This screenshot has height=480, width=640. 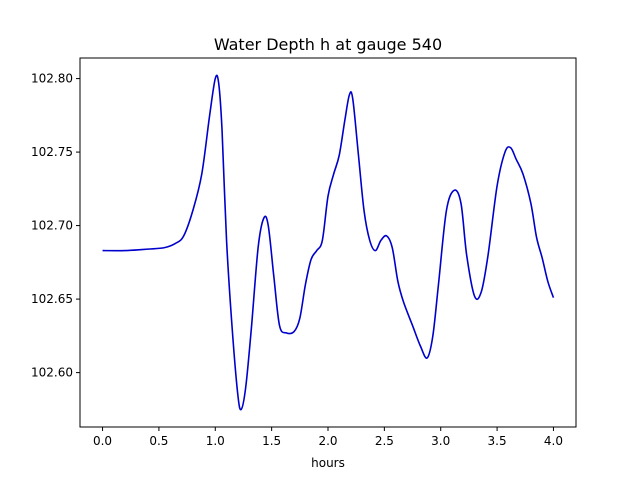 I want to click on x-axis-label: hours, so click(x=328, y=463).